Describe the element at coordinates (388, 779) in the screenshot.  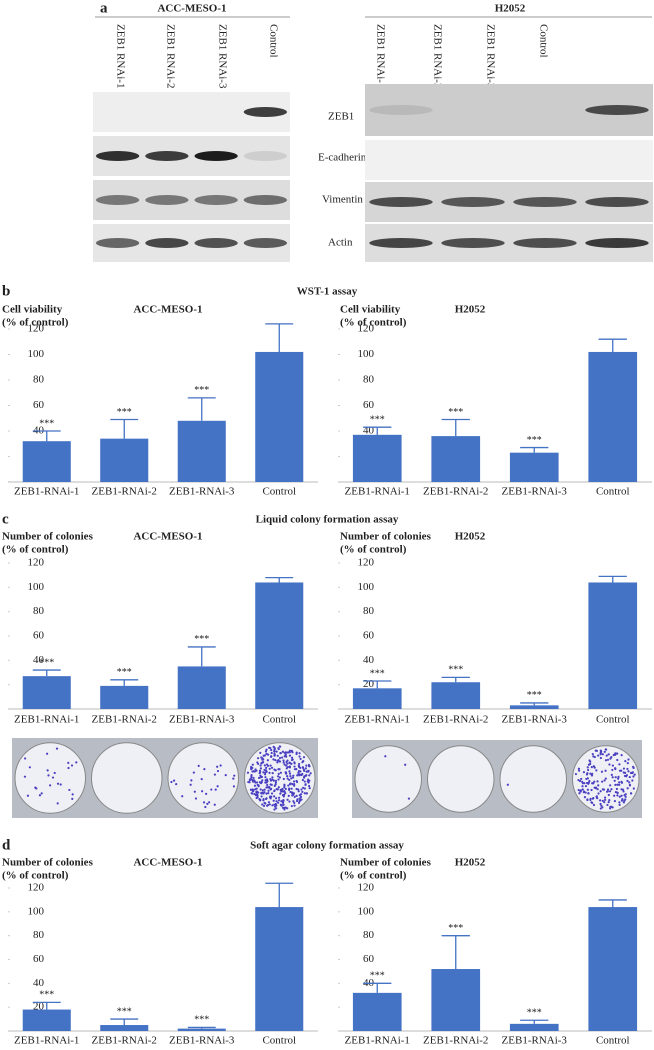
I see `well` at that location.